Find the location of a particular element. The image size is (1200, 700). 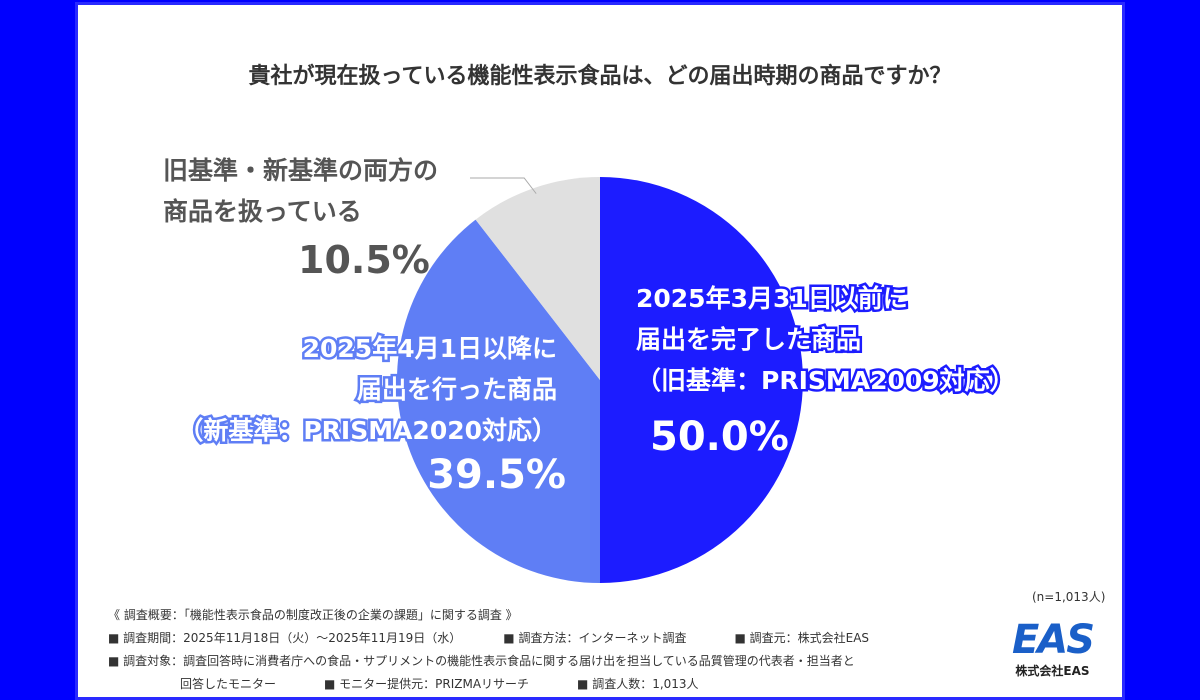

sample-size: (n=1,013人) is located at coordinates (1069, 597).